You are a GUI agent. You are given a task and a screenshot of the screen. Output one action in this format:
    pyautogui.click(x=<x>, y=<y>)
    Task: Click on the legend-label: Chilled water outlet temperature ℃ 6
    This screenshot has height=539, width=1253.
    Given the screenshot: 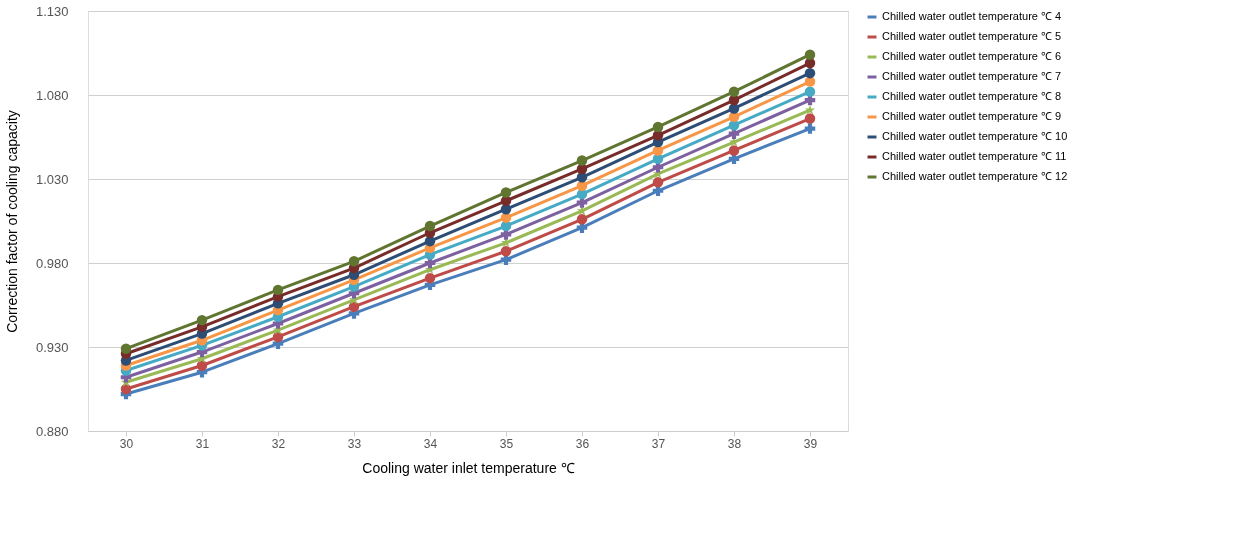 What is the action you would take?
    pyautogui.click(x=972, y=56)
    